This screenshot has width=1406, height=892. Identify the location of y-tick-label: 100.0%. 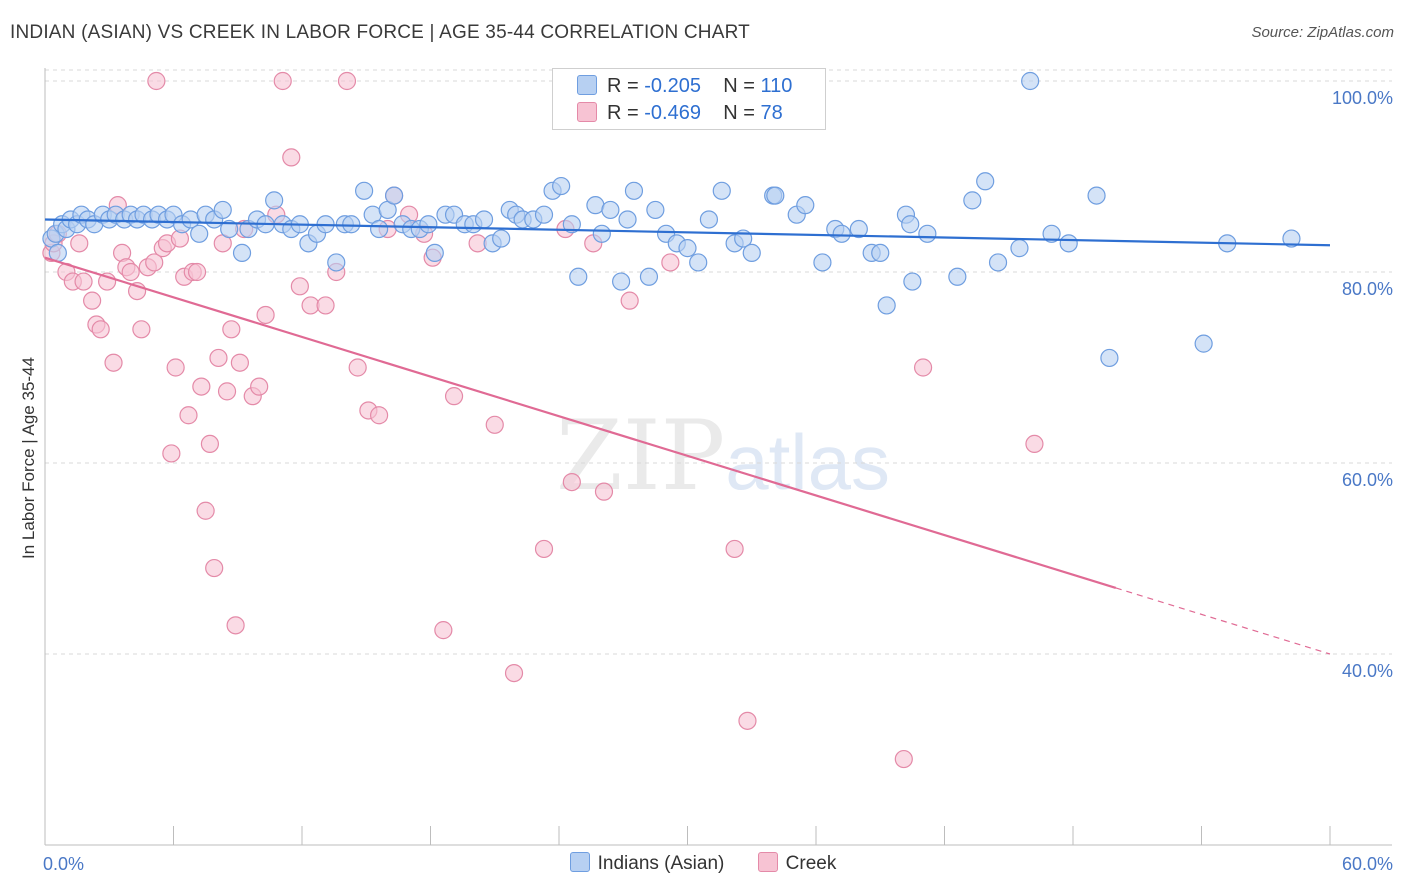
(1362, 98).